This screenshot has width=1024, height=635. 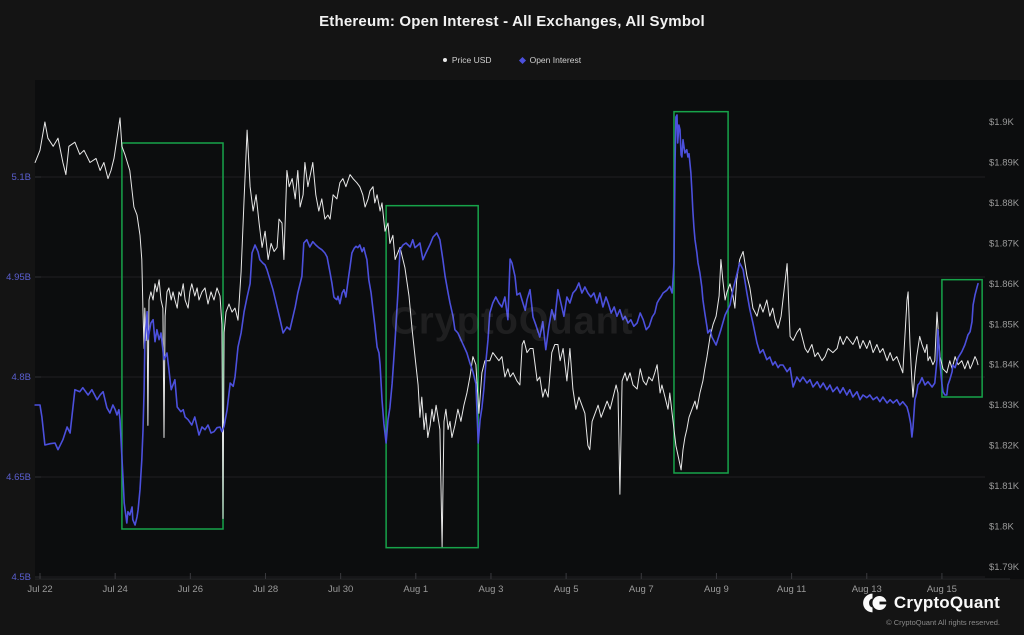 I want to click on x-axis-label: Aug 13, so click(x=867, y=589).